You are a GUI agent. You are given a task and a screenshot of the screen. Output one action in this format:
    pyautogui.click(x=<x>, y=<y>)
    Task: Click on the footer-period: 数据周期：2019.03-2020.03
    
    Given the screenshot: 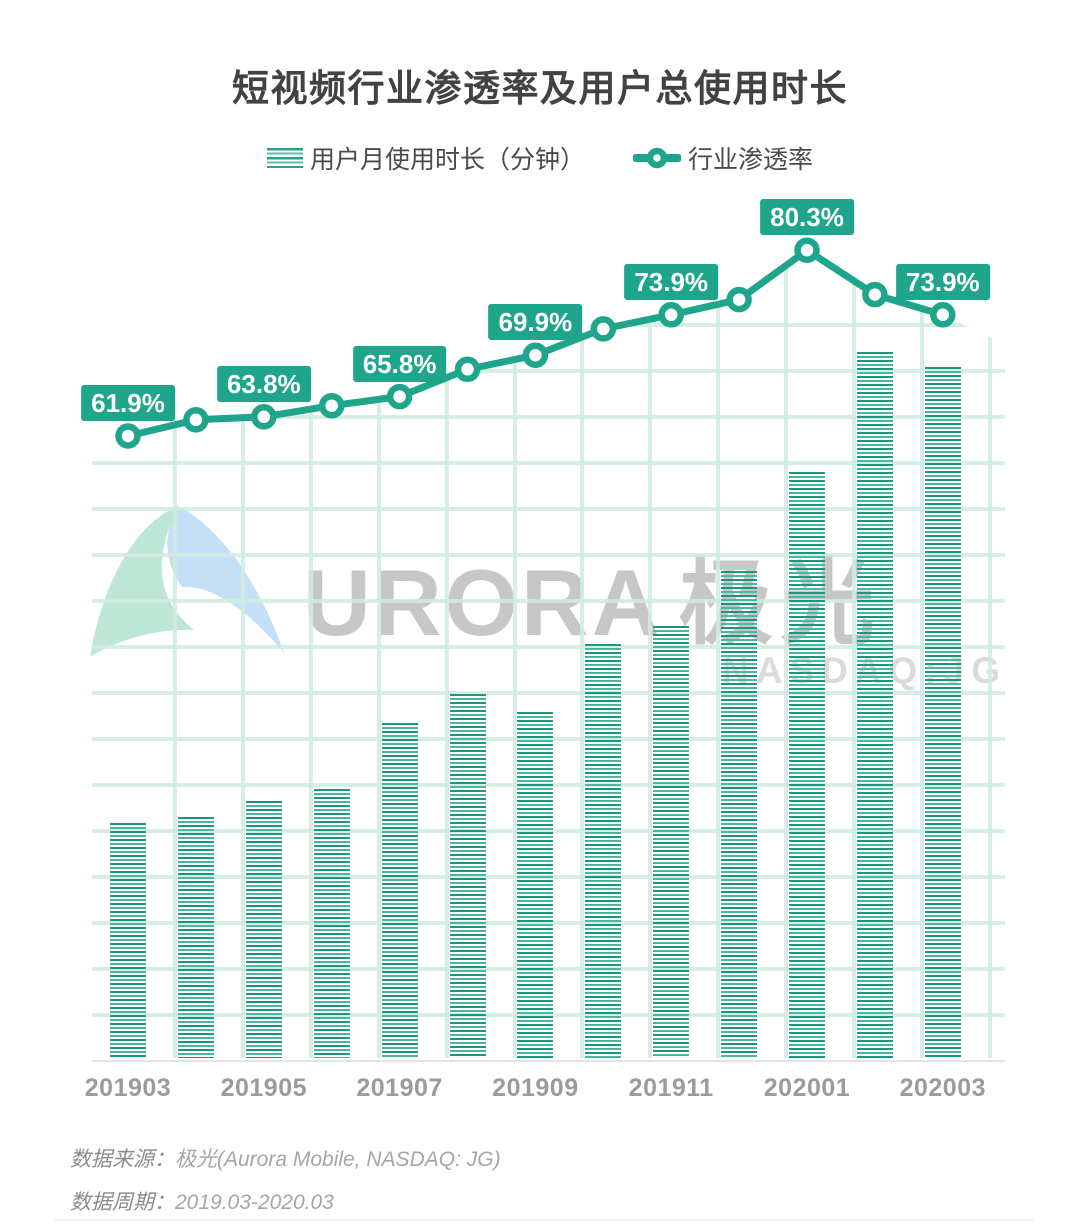 What is the action you would take?
    pyautogui.click(x=202, y=1201)
    